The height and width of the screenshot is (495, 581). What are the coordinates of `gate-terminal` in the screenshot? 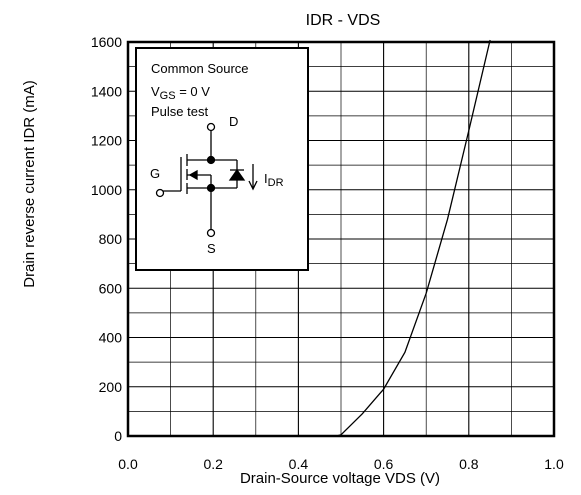 It's located at (160, 193).